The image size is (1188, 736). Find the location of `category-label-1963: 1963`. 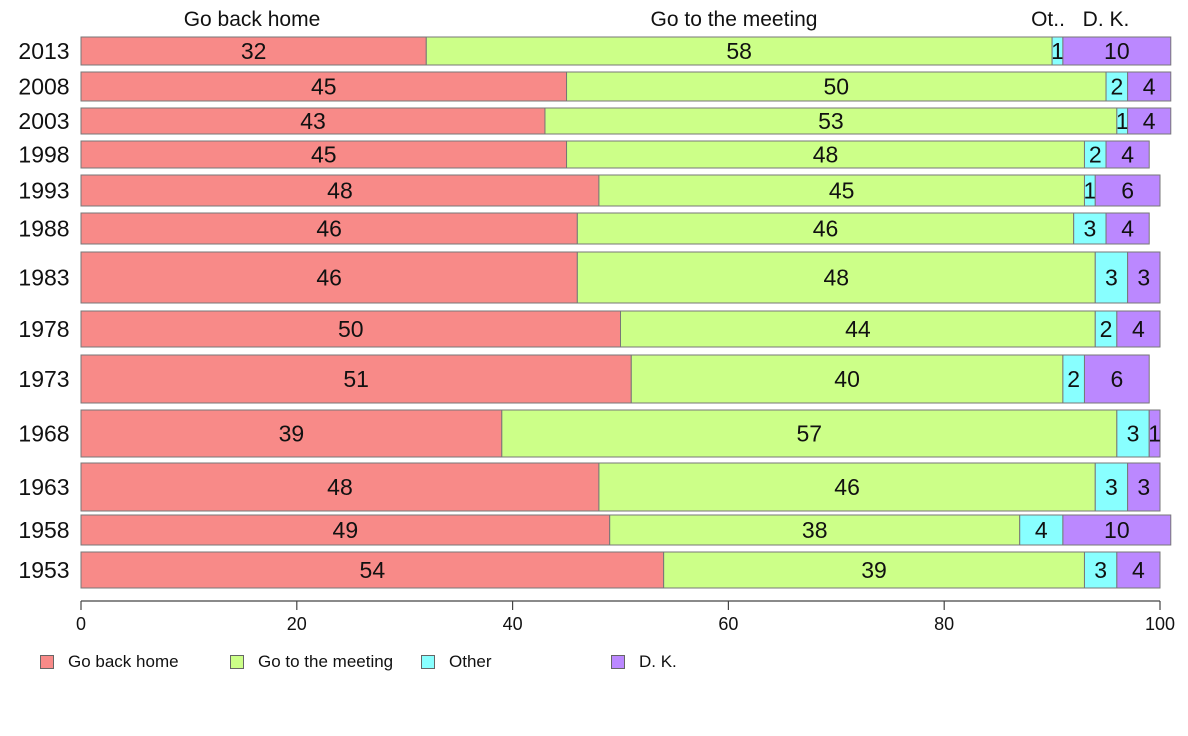

category-label-1963: 1963 is located at coordinates (43, 487).